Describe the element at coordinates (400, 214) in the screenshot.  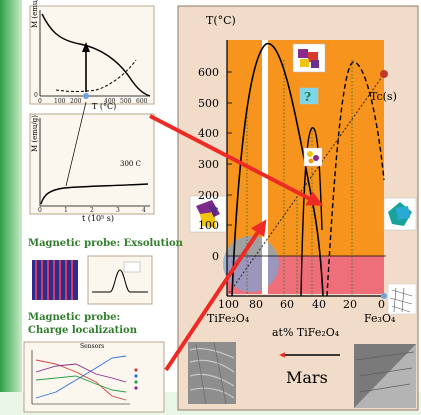
I see `crystal-structure-icon-right` at that location.